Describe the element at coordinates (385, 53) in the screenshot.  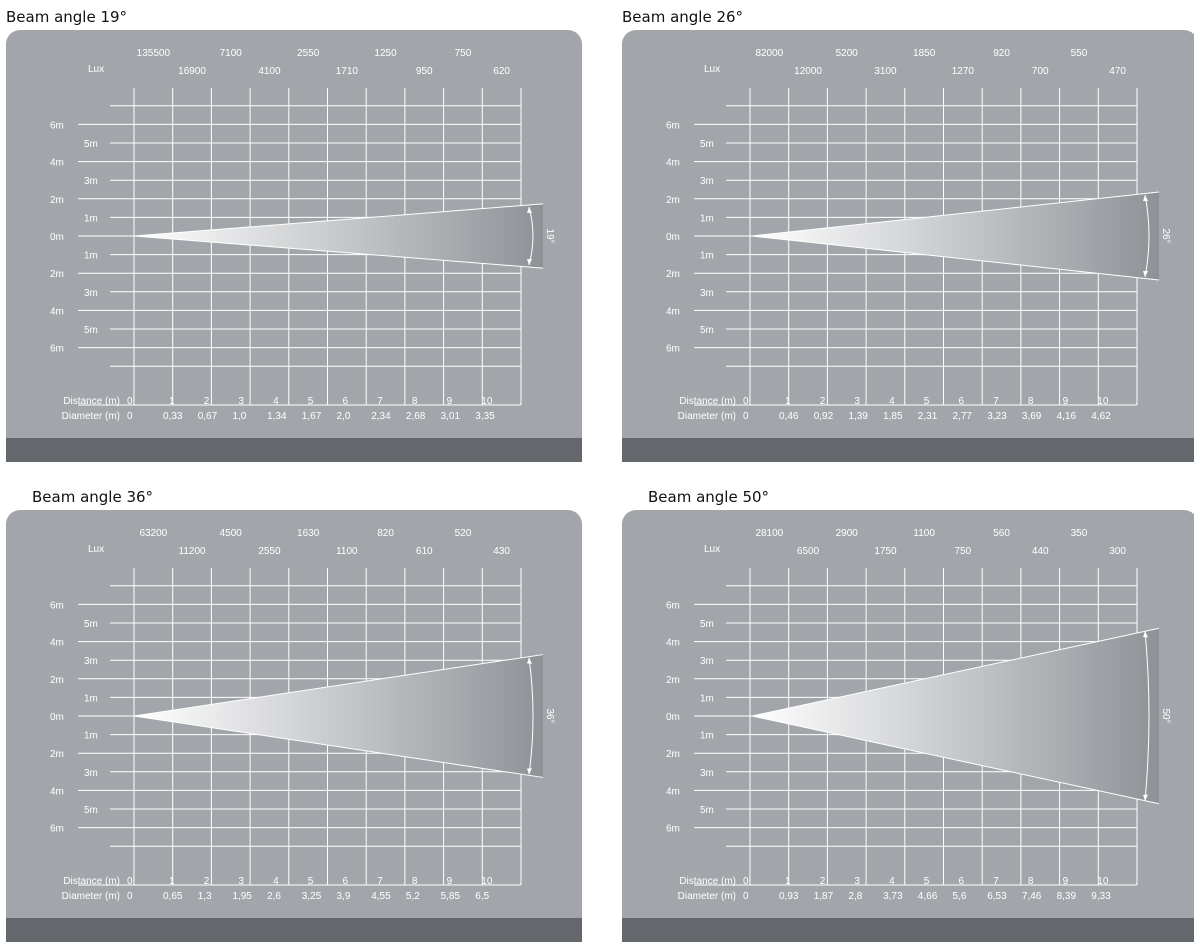
I see `lux-value-top: 1250` at that location.